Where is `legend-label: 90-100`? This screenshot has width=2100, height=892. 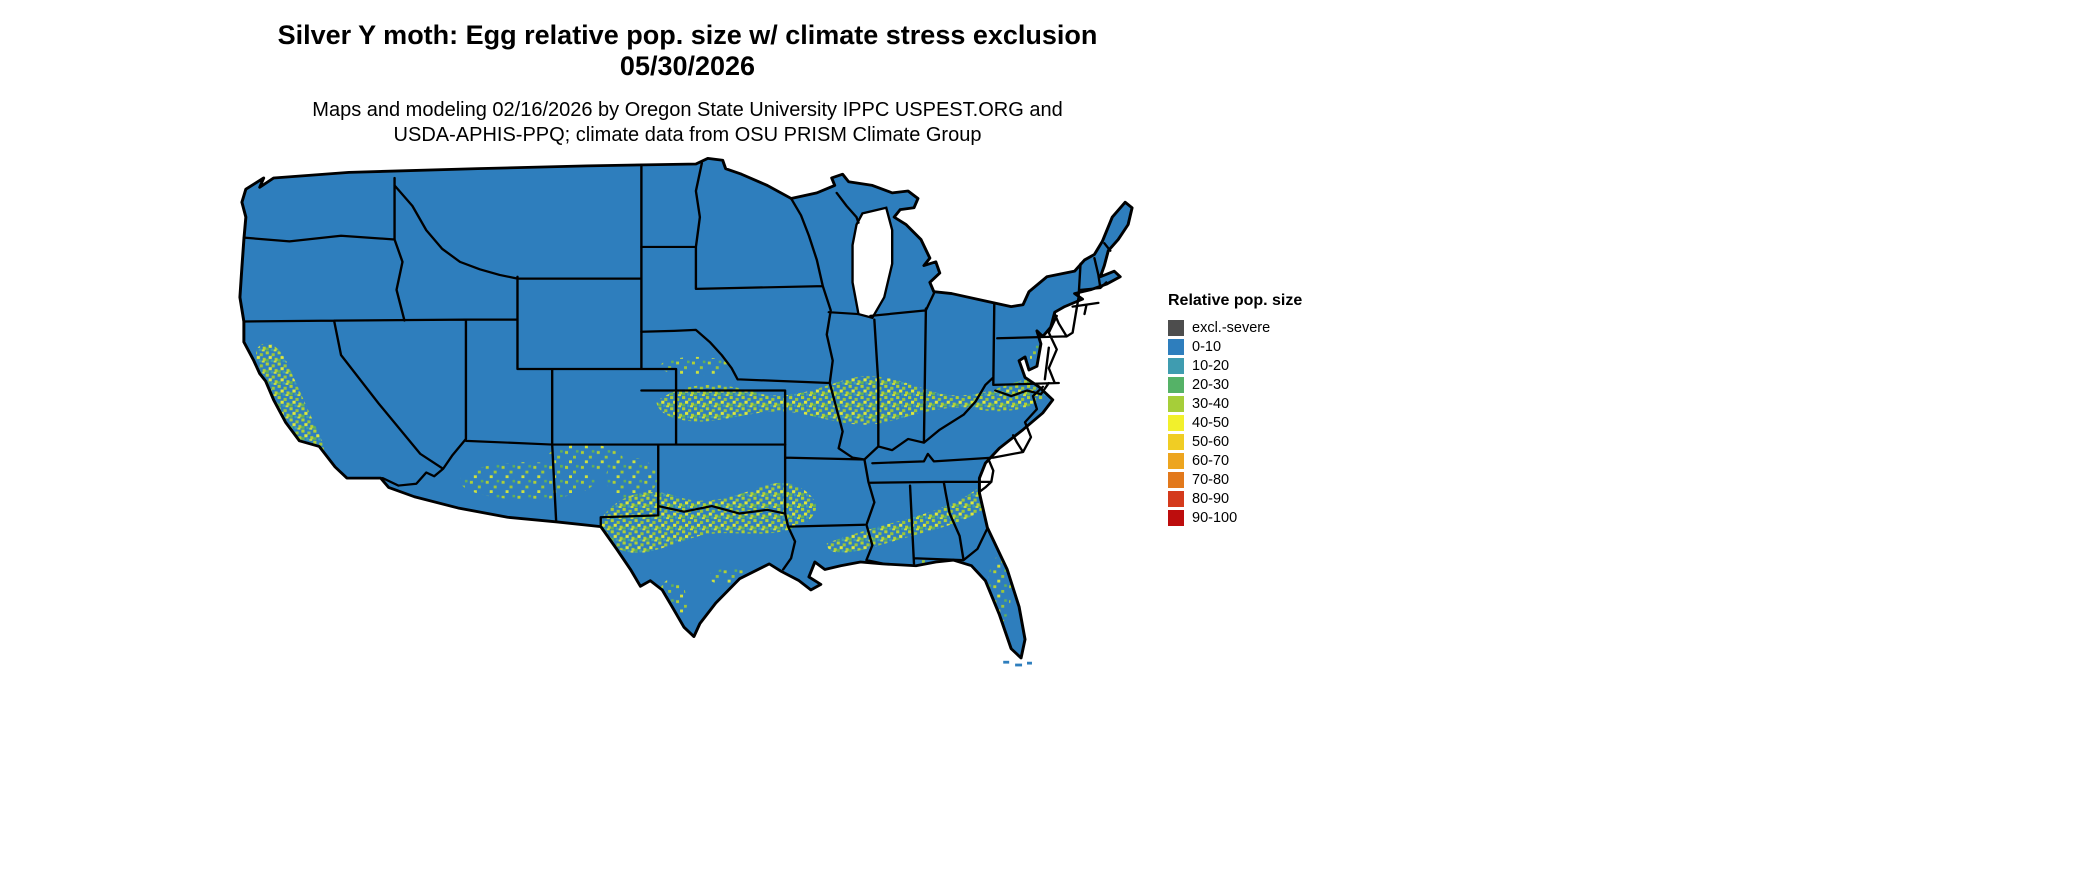
legend-label: 90-100 is located at coordinates (1215, 518).